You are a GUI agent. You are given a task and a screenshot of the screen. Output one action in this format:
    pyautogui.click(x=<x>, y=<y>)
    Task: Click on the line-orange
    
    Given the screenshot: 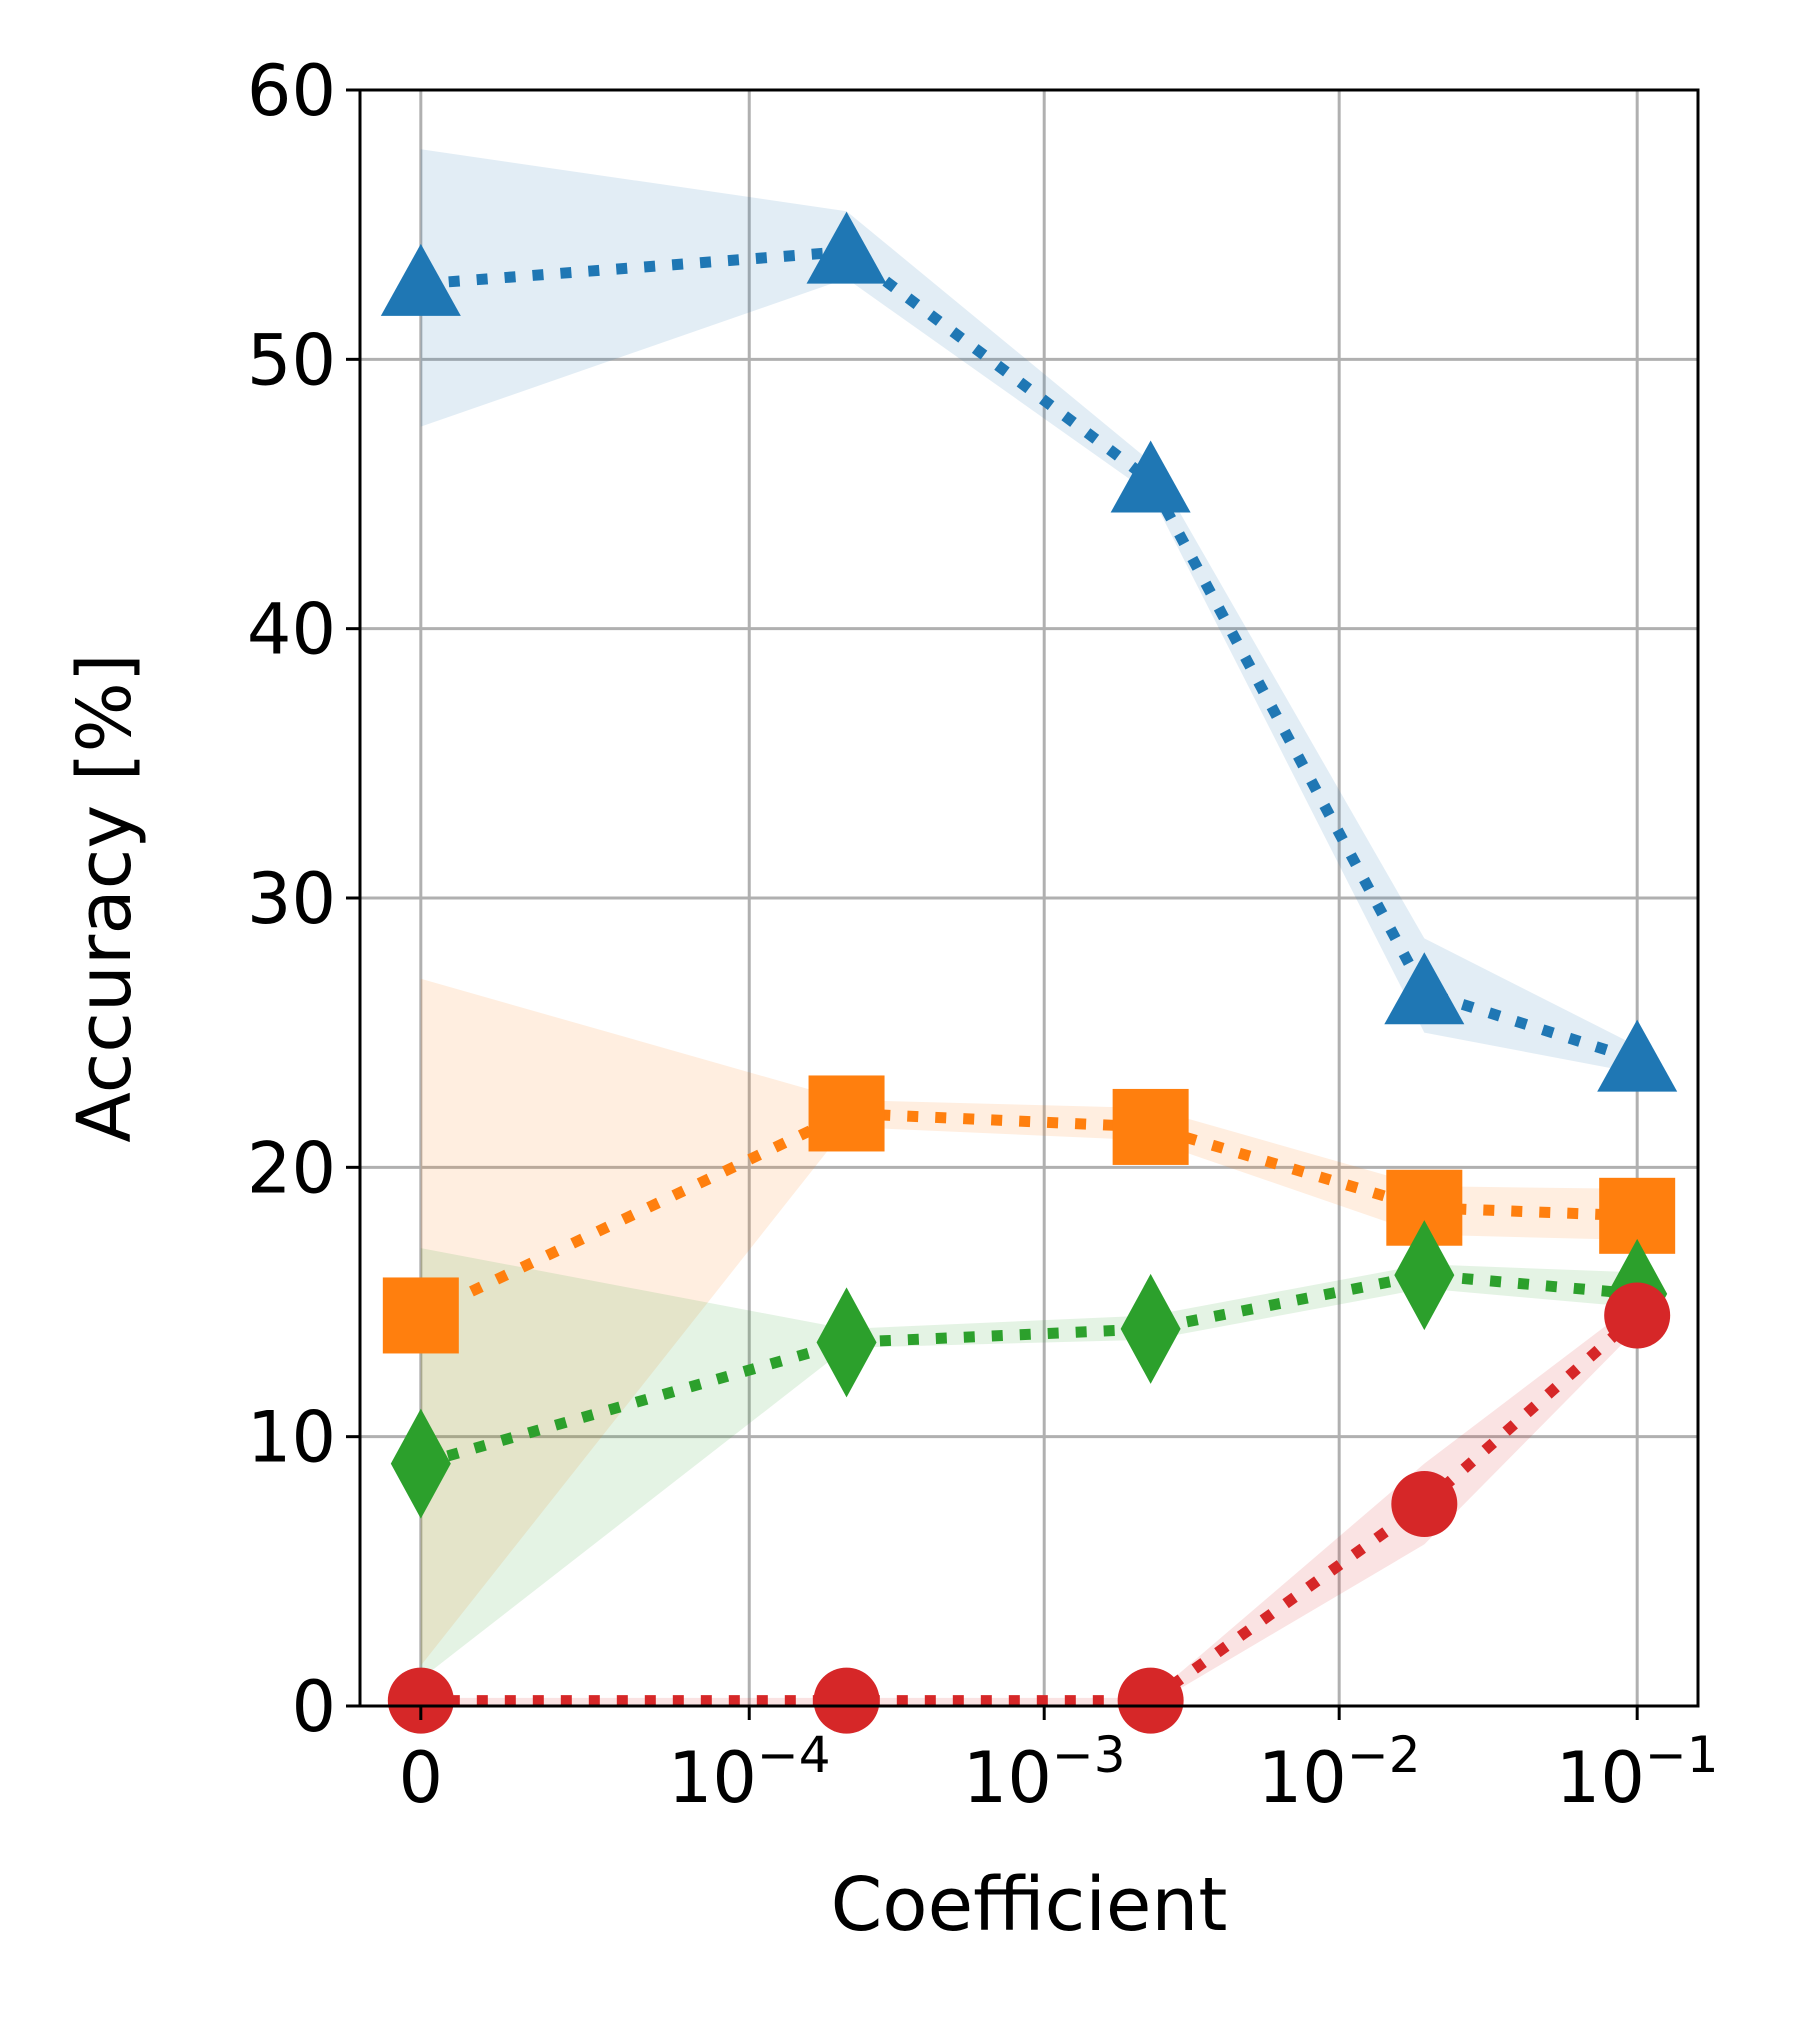 What is the action you would take?
    pyautogui.click(x=1028, y=1214)
    